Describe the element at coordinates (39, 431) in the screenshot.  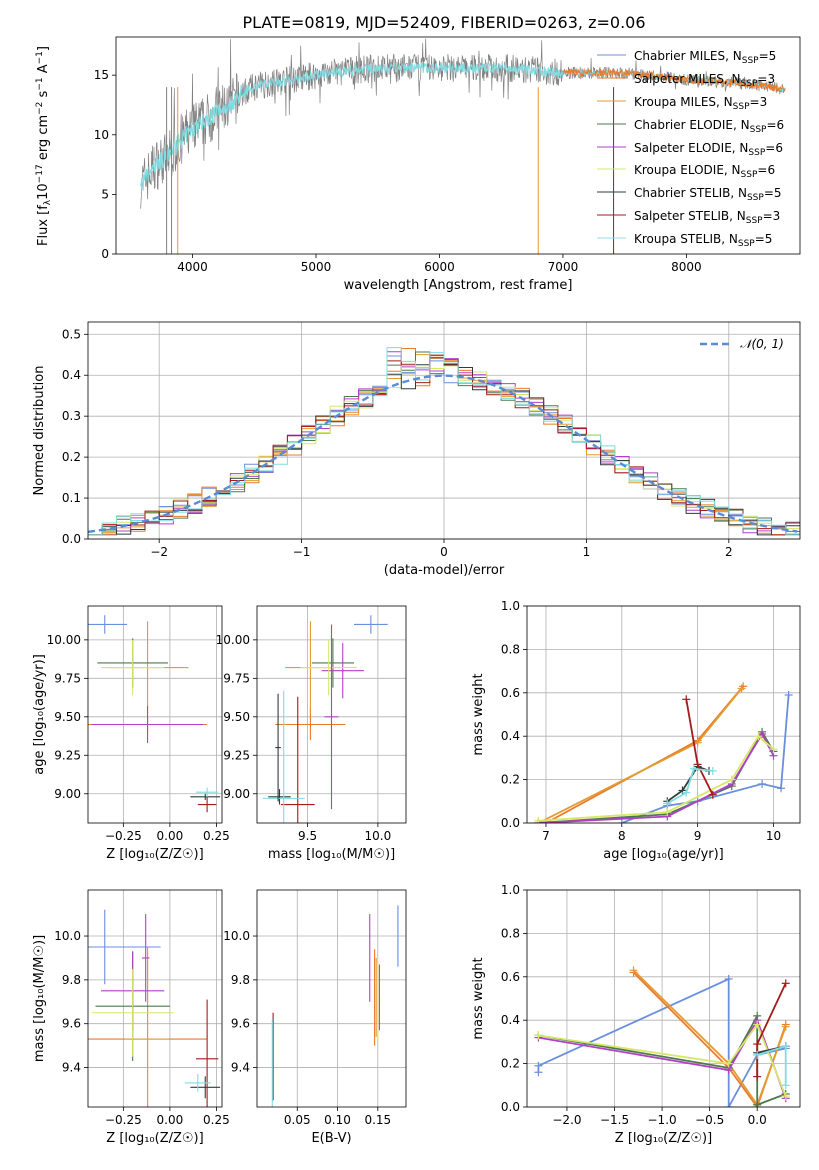
I see `y-axis-label: Normed distribution` at that location.